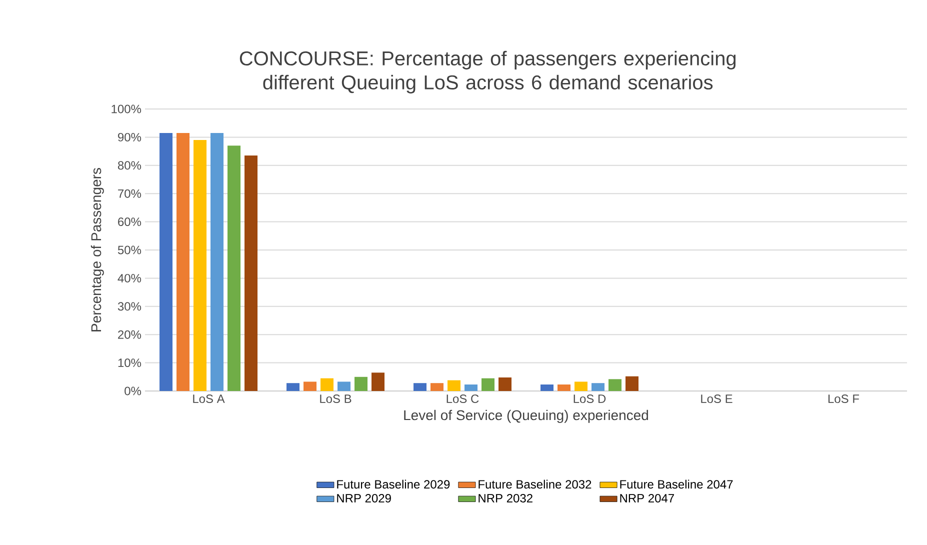  I want to click on x-tick-label: LoS E, so click(716, 399).